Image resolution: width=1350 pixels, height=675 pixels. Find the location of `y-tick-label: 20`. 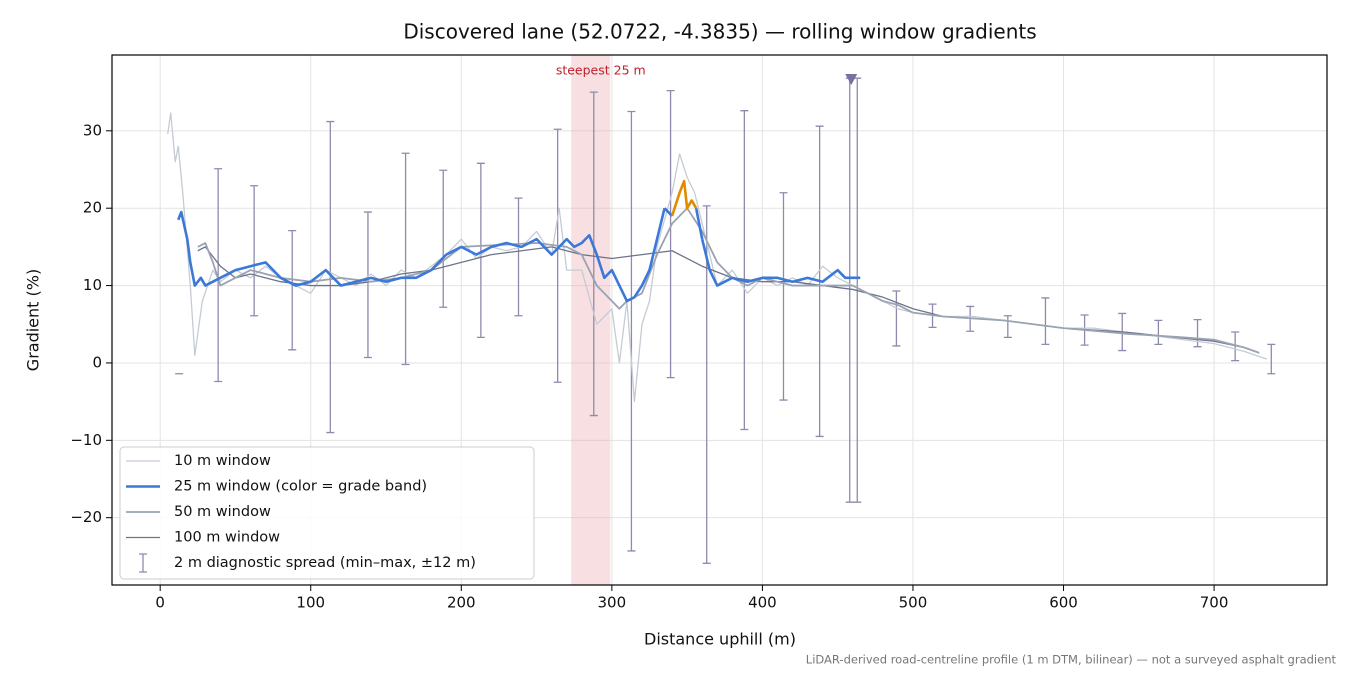

y-tick-label: 20 is located at coordinates (92, 208).